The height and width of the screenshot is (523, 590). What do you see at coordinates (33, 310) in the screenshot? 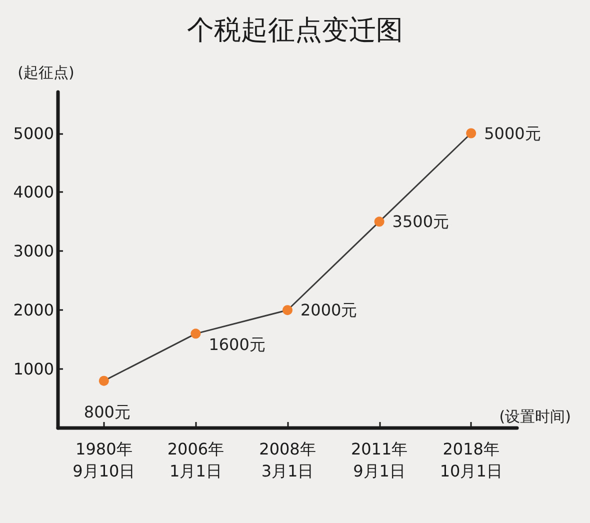
I see `y-tick-label: 2000` at bounding box center [33, 310].